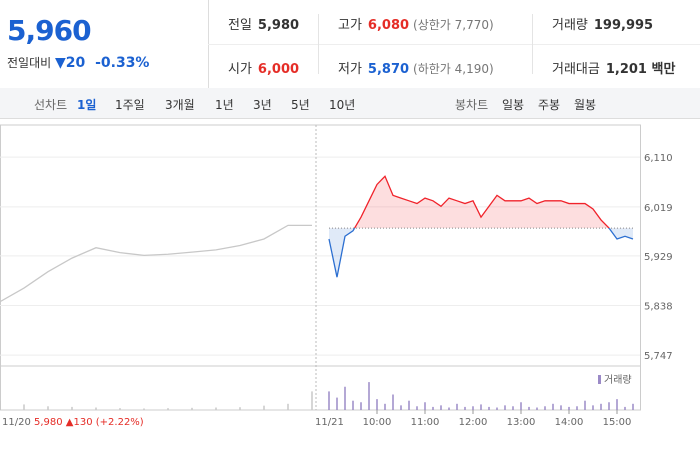  What do you see at coordinates (549, 105) in the screenshot?
I see `tab: 주봉` at bounding box center [549, 105].